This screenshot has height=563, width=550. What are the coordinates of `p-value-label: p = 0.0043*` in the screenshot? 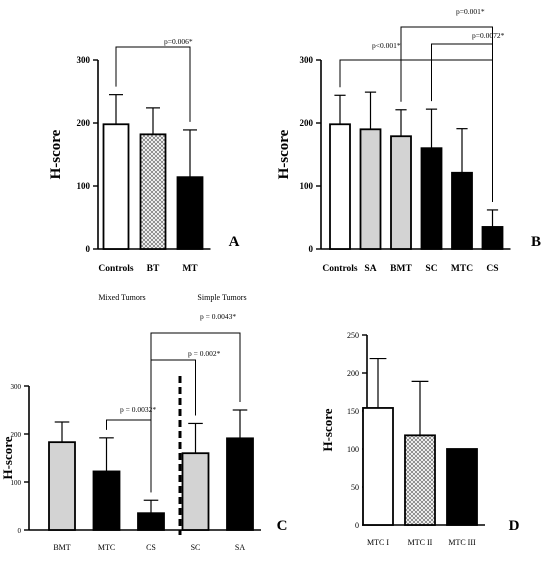 It's located at (218, 316).